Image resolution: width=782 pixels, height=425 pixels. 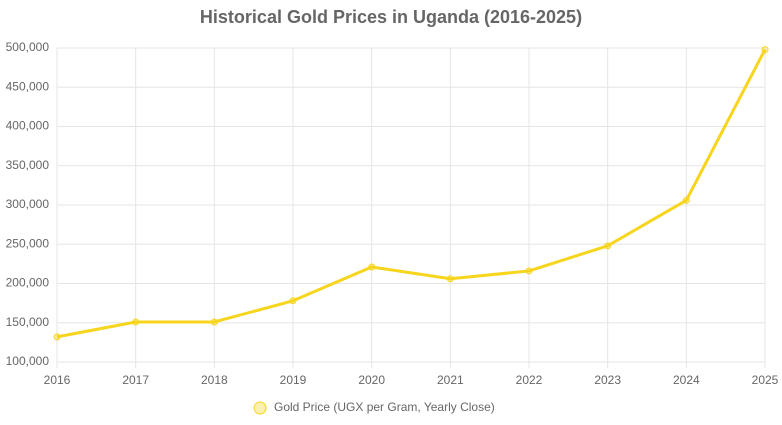 What do you see at coordinates (57, 380) in the screenshot?
I see `x-tick-label: 2016` at bounding box center [57, 380].